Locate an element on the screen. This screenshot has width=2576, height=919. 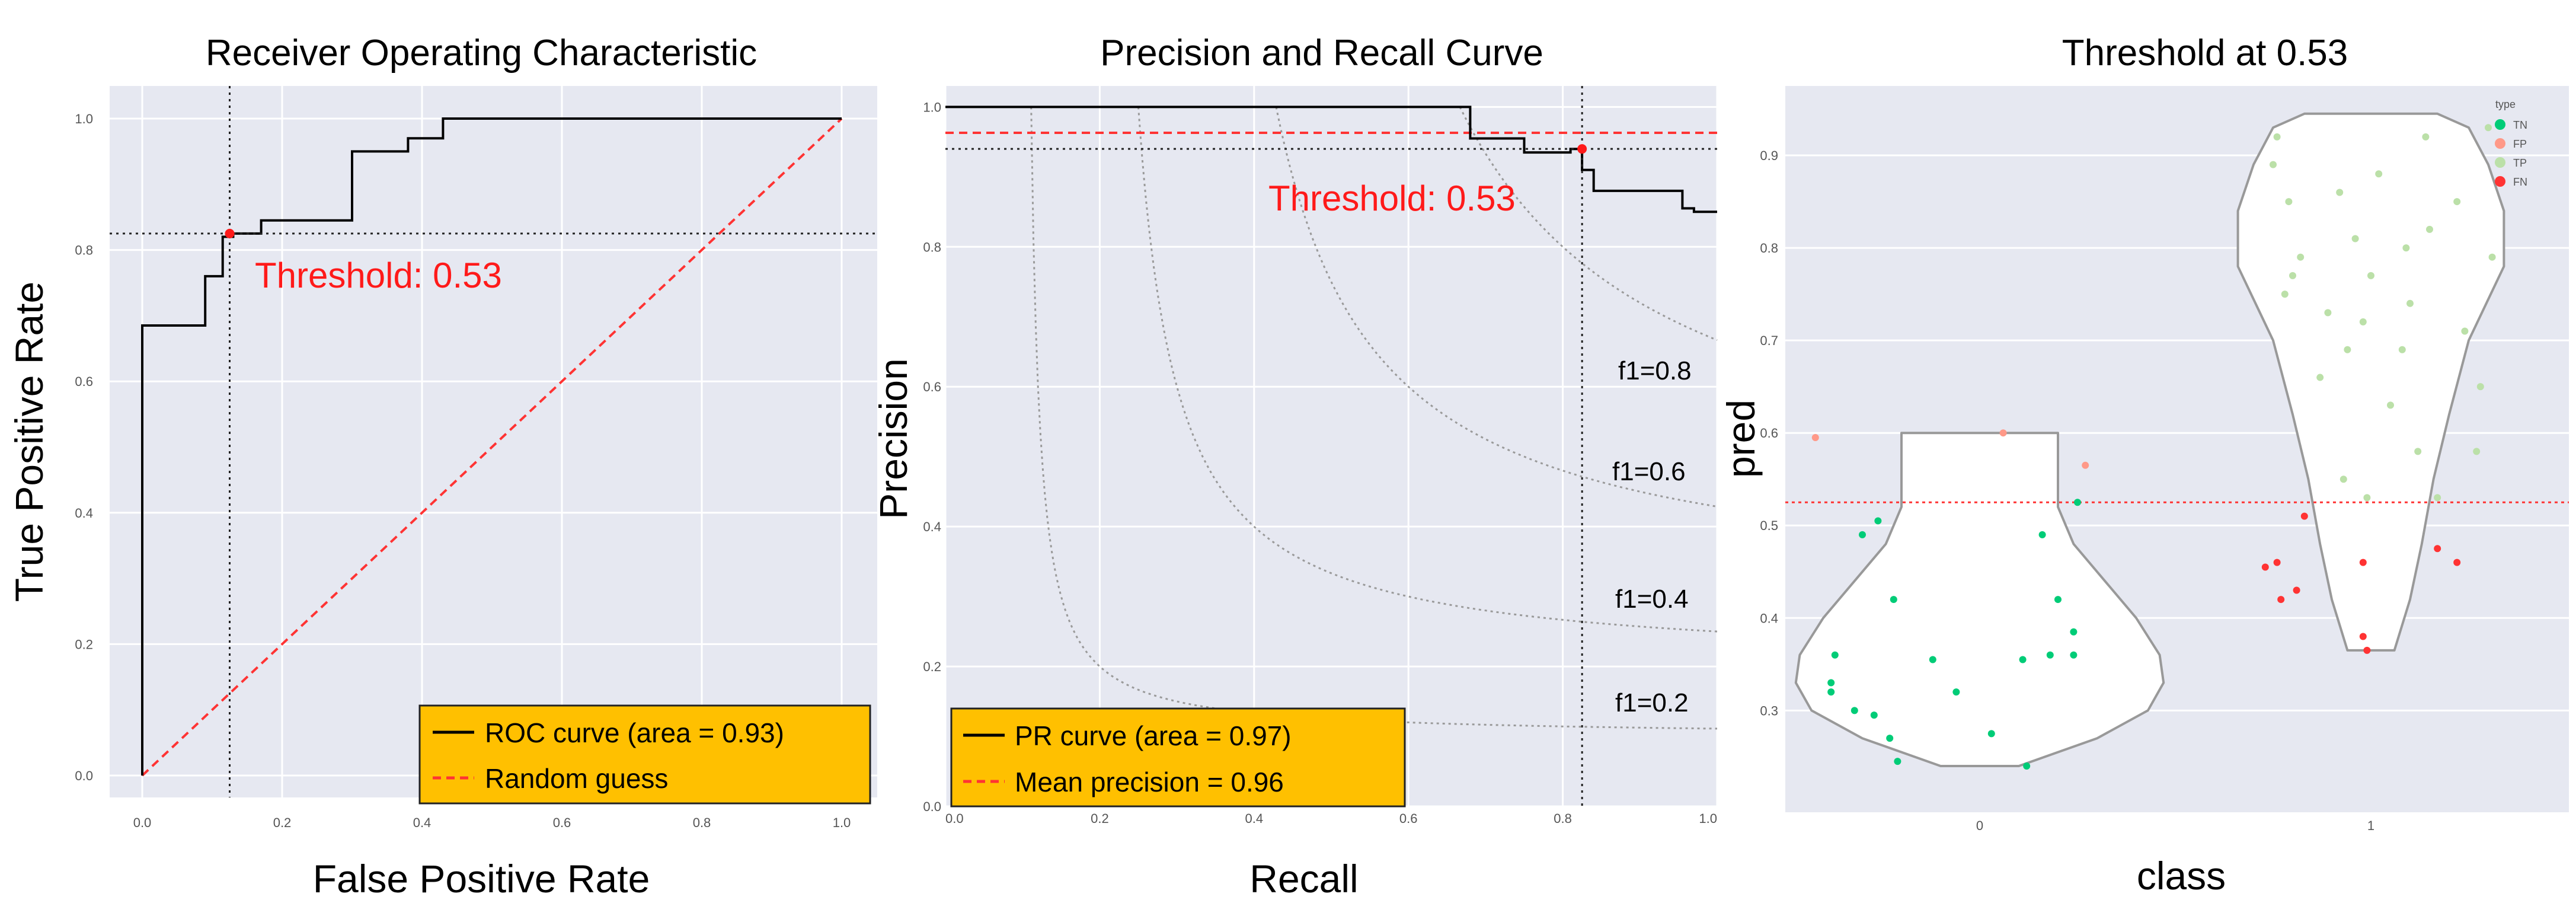
pr-f1-label-0.4: f1=0.4 is located at coordinates (1652, 599).